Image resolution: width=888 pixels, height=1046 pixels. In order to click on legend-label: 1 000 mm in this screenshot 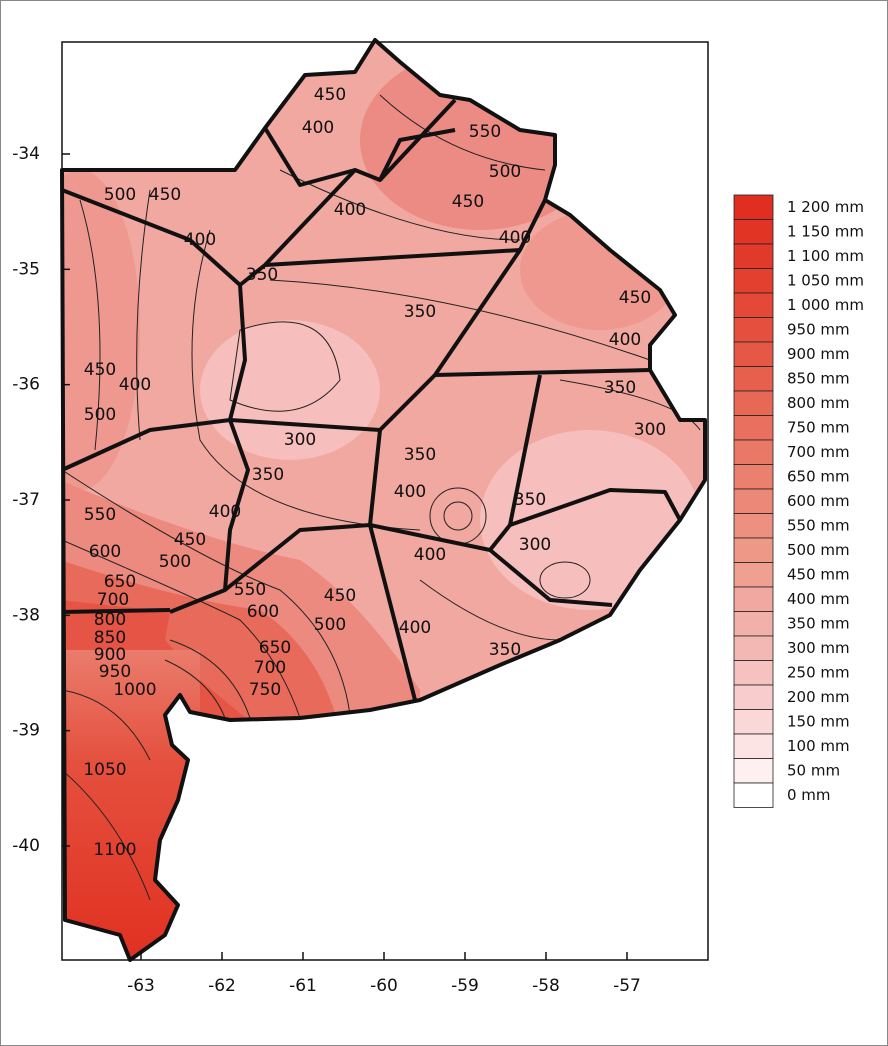, I will do `click(825, 305)`.